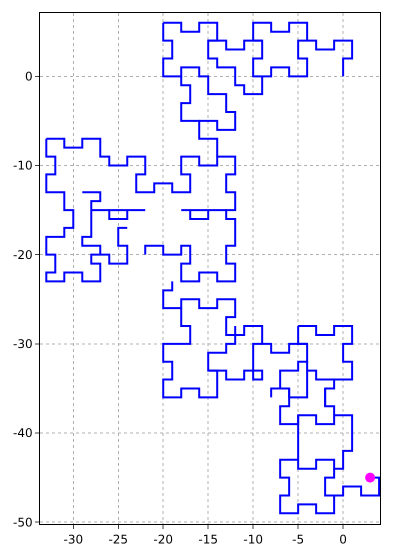 This screenshot has width=399, height=558. What do you see at coordinates (22, 522) in the screenshot?
I see `y-tick-label: -50` at bounding box center [22, 522].